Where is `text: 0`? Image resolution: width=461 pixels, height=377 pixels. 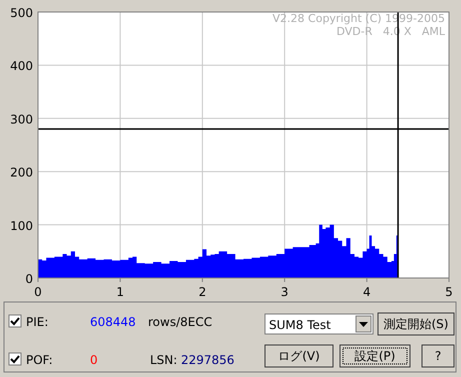
text: 0 is located at coordinates (94, 360).